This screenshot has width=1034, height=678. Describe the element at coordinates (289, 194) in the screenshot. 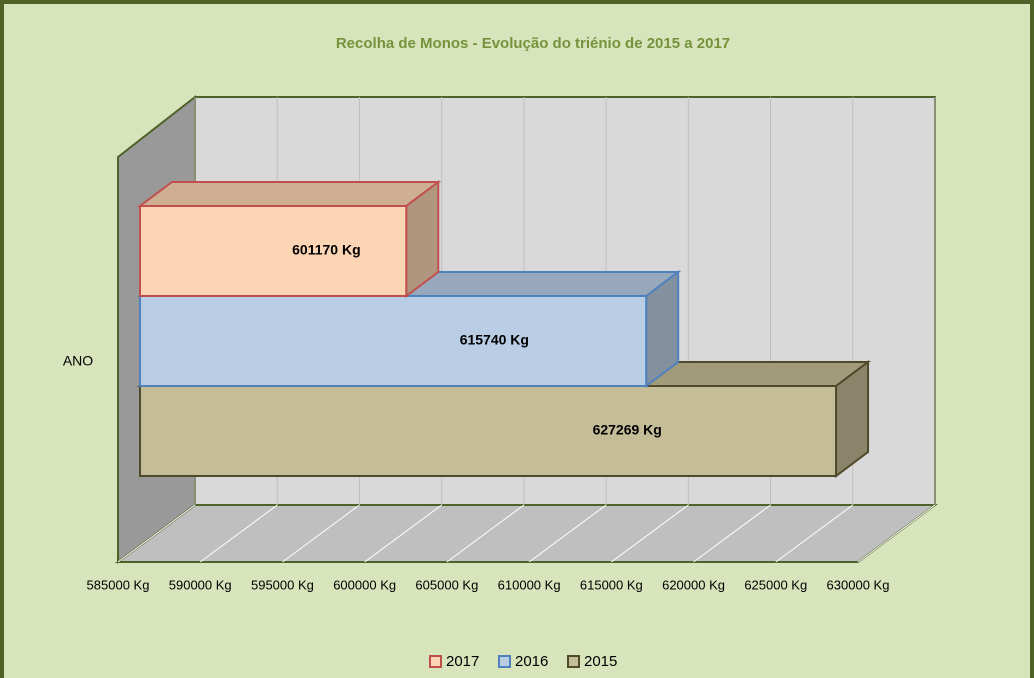

I see `bar-top` at that location.